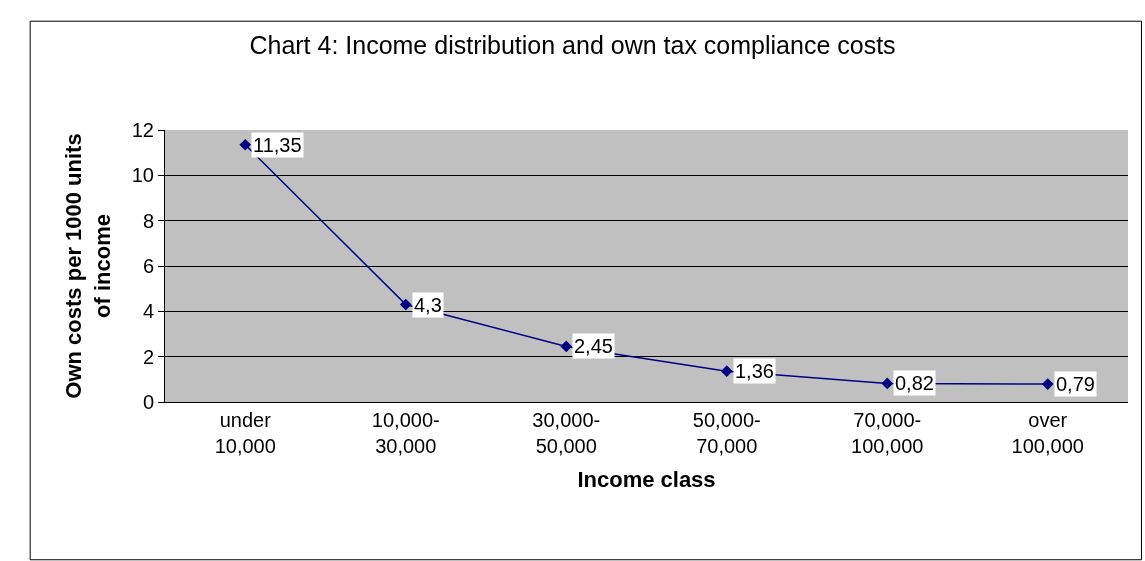 Image resolution: width=1145 pixels, height=561 pixels. What do you see at coordinates (142, 175) in the screenshot?
I see `y-tick-label: 10` at bounding box center [142, 175].